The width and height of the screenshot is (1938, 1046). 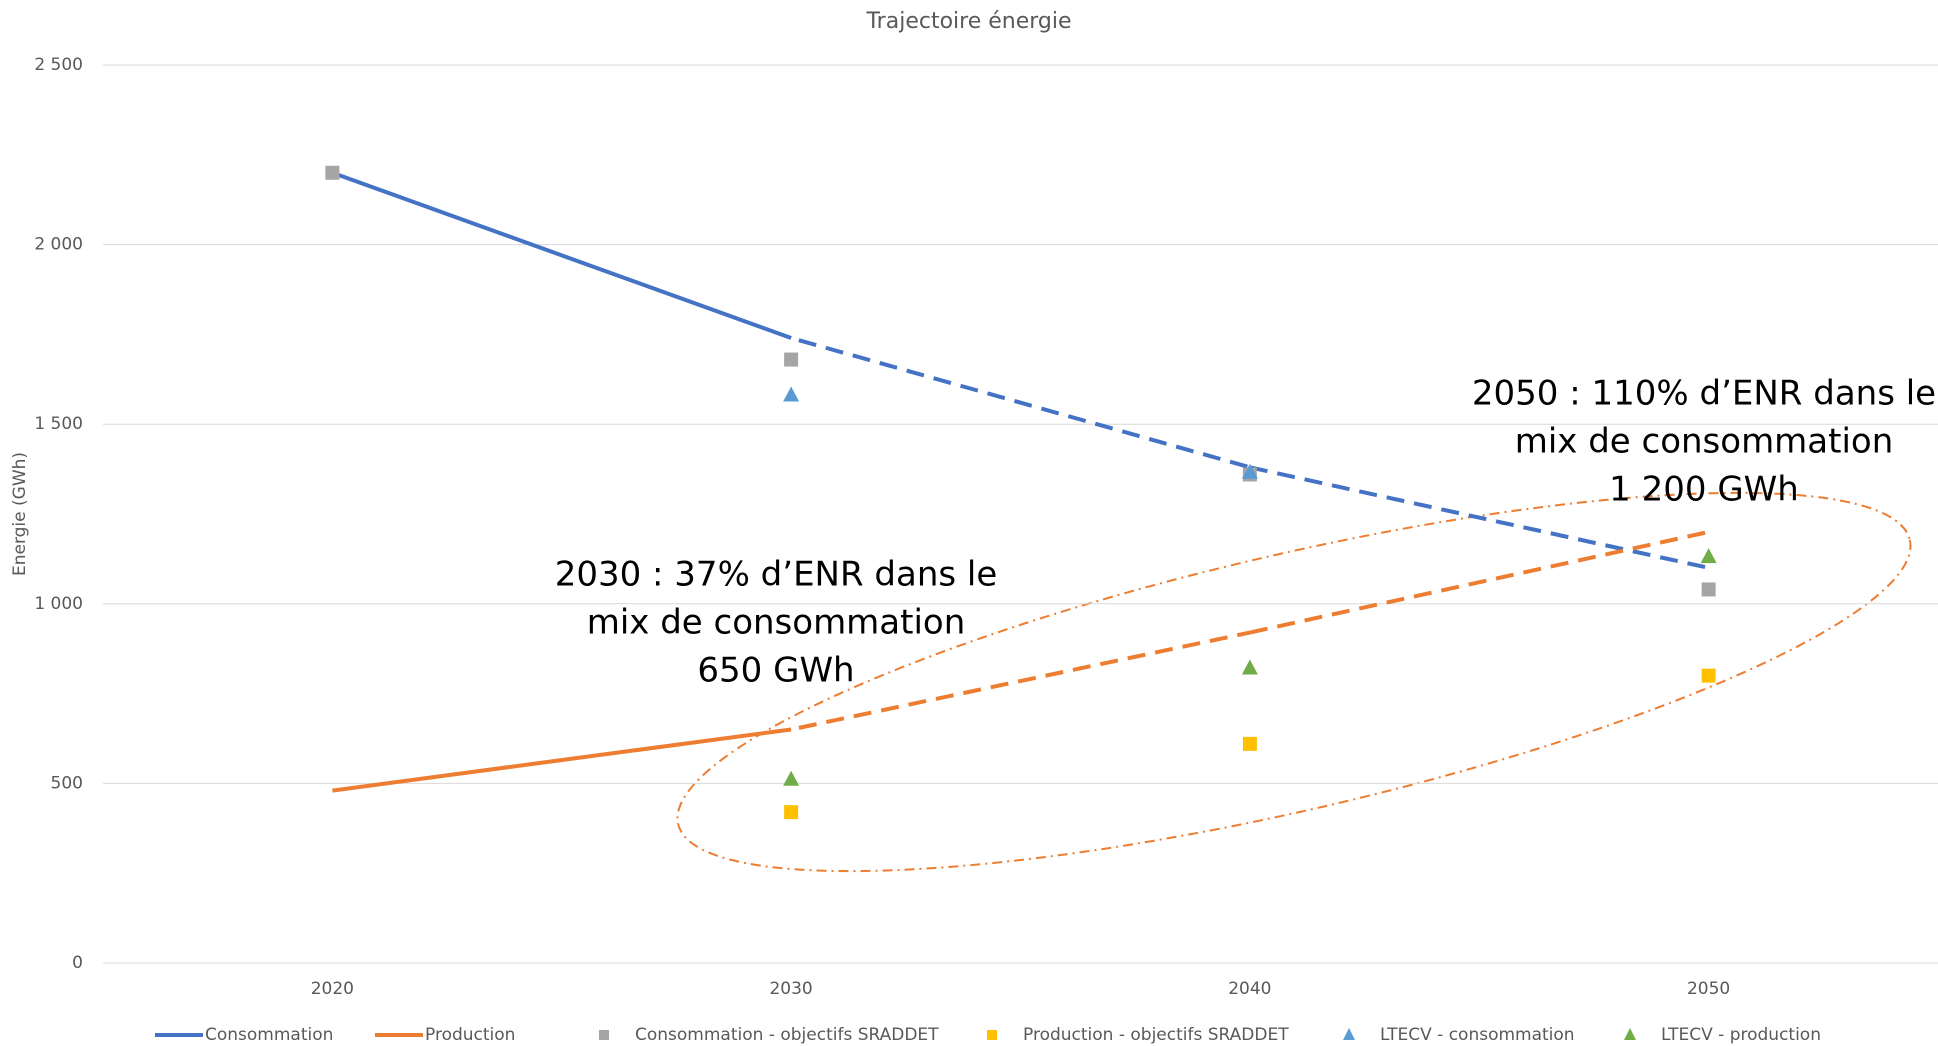 I want to click on legend-label: Production, so click(x=470, y=1035).